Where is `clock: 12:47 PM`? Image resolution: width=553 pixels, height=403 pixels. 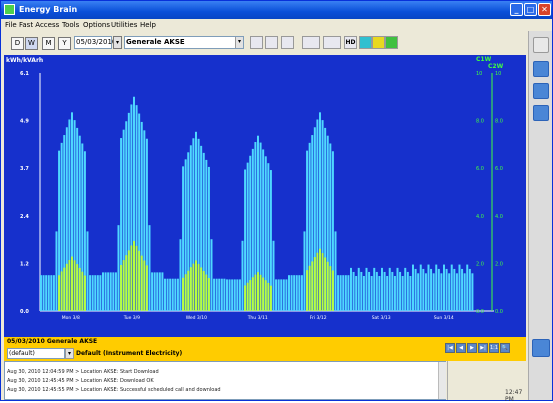
clock: 12:47 PM is located at coordinates (514, 396).